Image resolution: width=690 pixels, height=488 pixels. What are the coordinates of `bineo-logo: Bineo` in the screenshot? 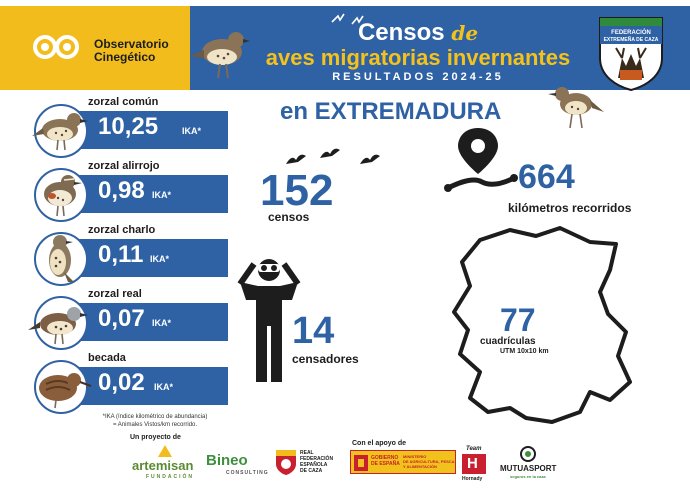 It's located at (227, 460).